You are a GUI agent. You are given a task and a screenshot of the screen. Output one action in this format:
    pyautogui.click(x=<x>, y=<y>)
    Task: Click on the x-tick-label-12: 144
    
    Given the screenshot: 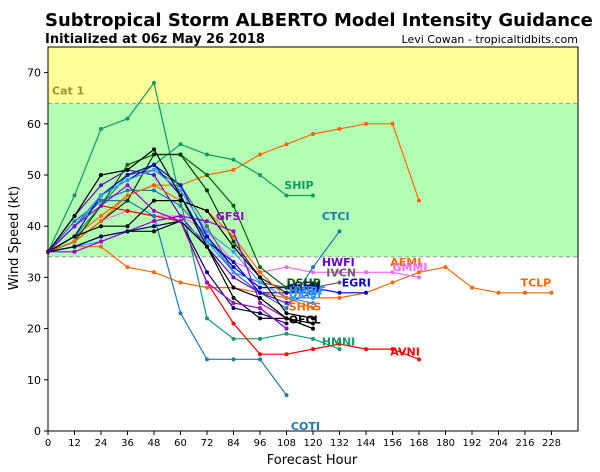 What is the action you would take?
    pyautogui.click(x=365, y=443)
    